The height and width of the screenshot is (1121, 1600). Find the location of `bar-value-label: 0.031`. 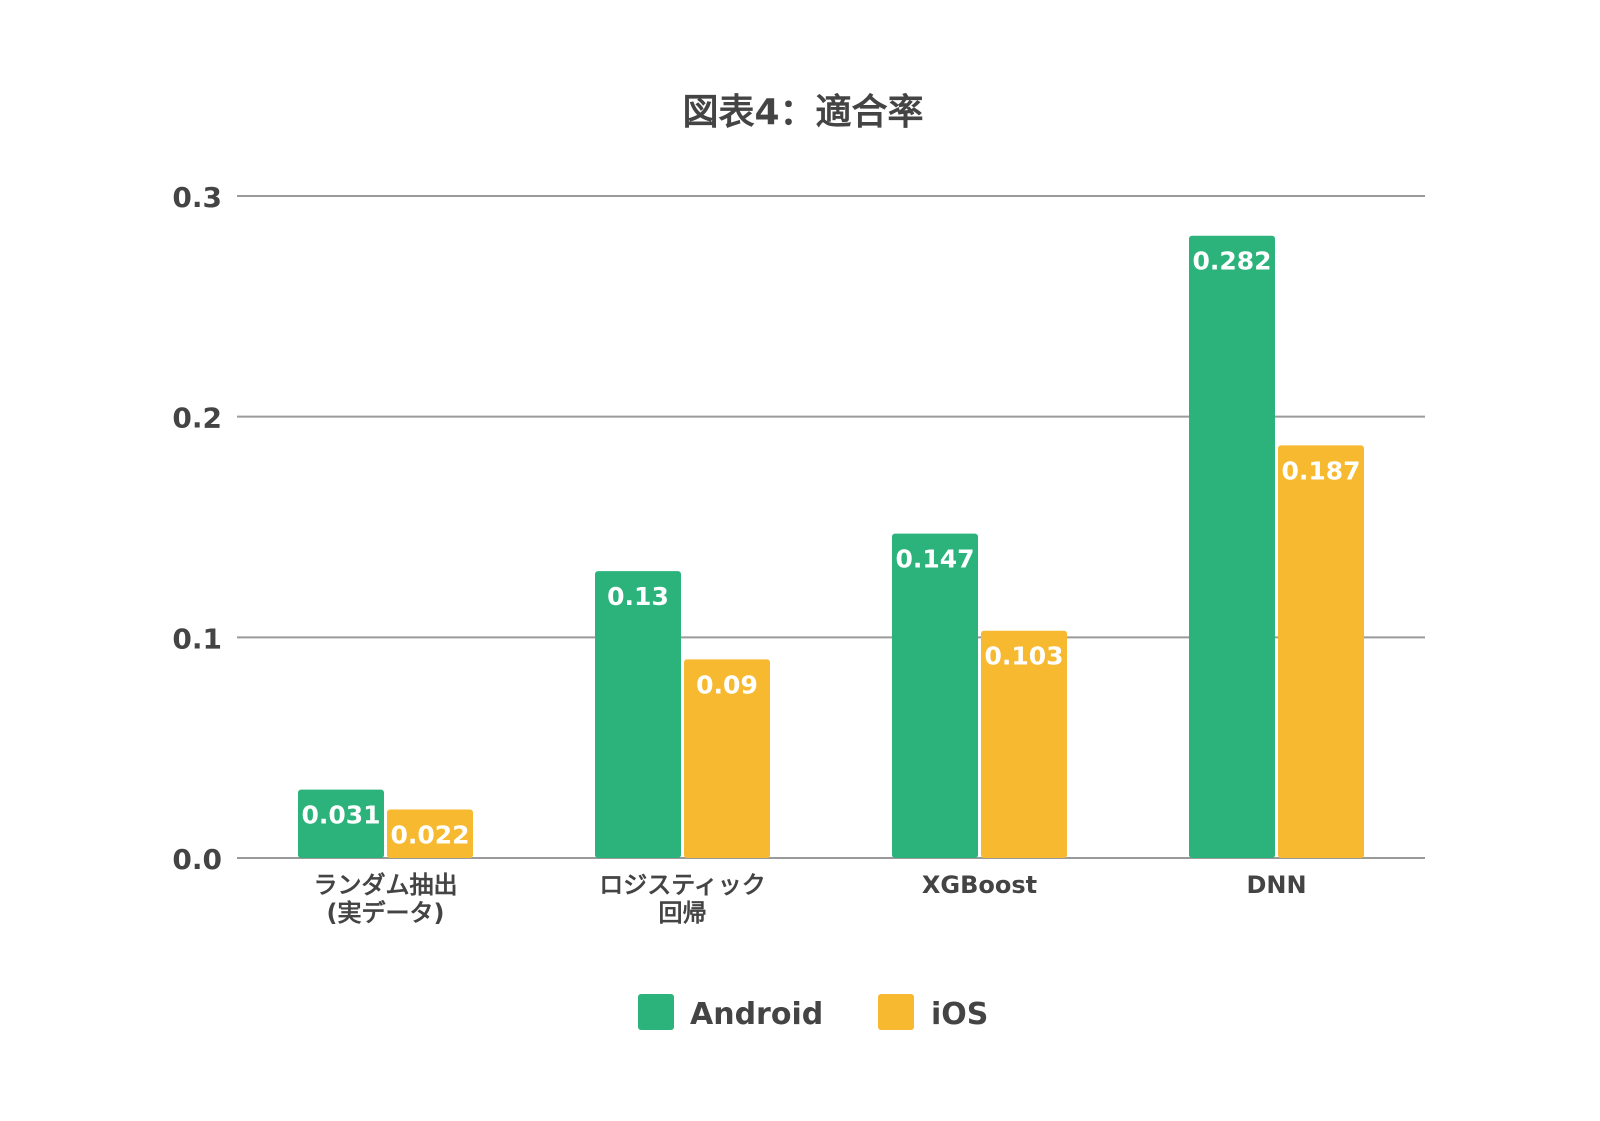

bar-value-label: 0.031 is located at coordinates (340, 815).